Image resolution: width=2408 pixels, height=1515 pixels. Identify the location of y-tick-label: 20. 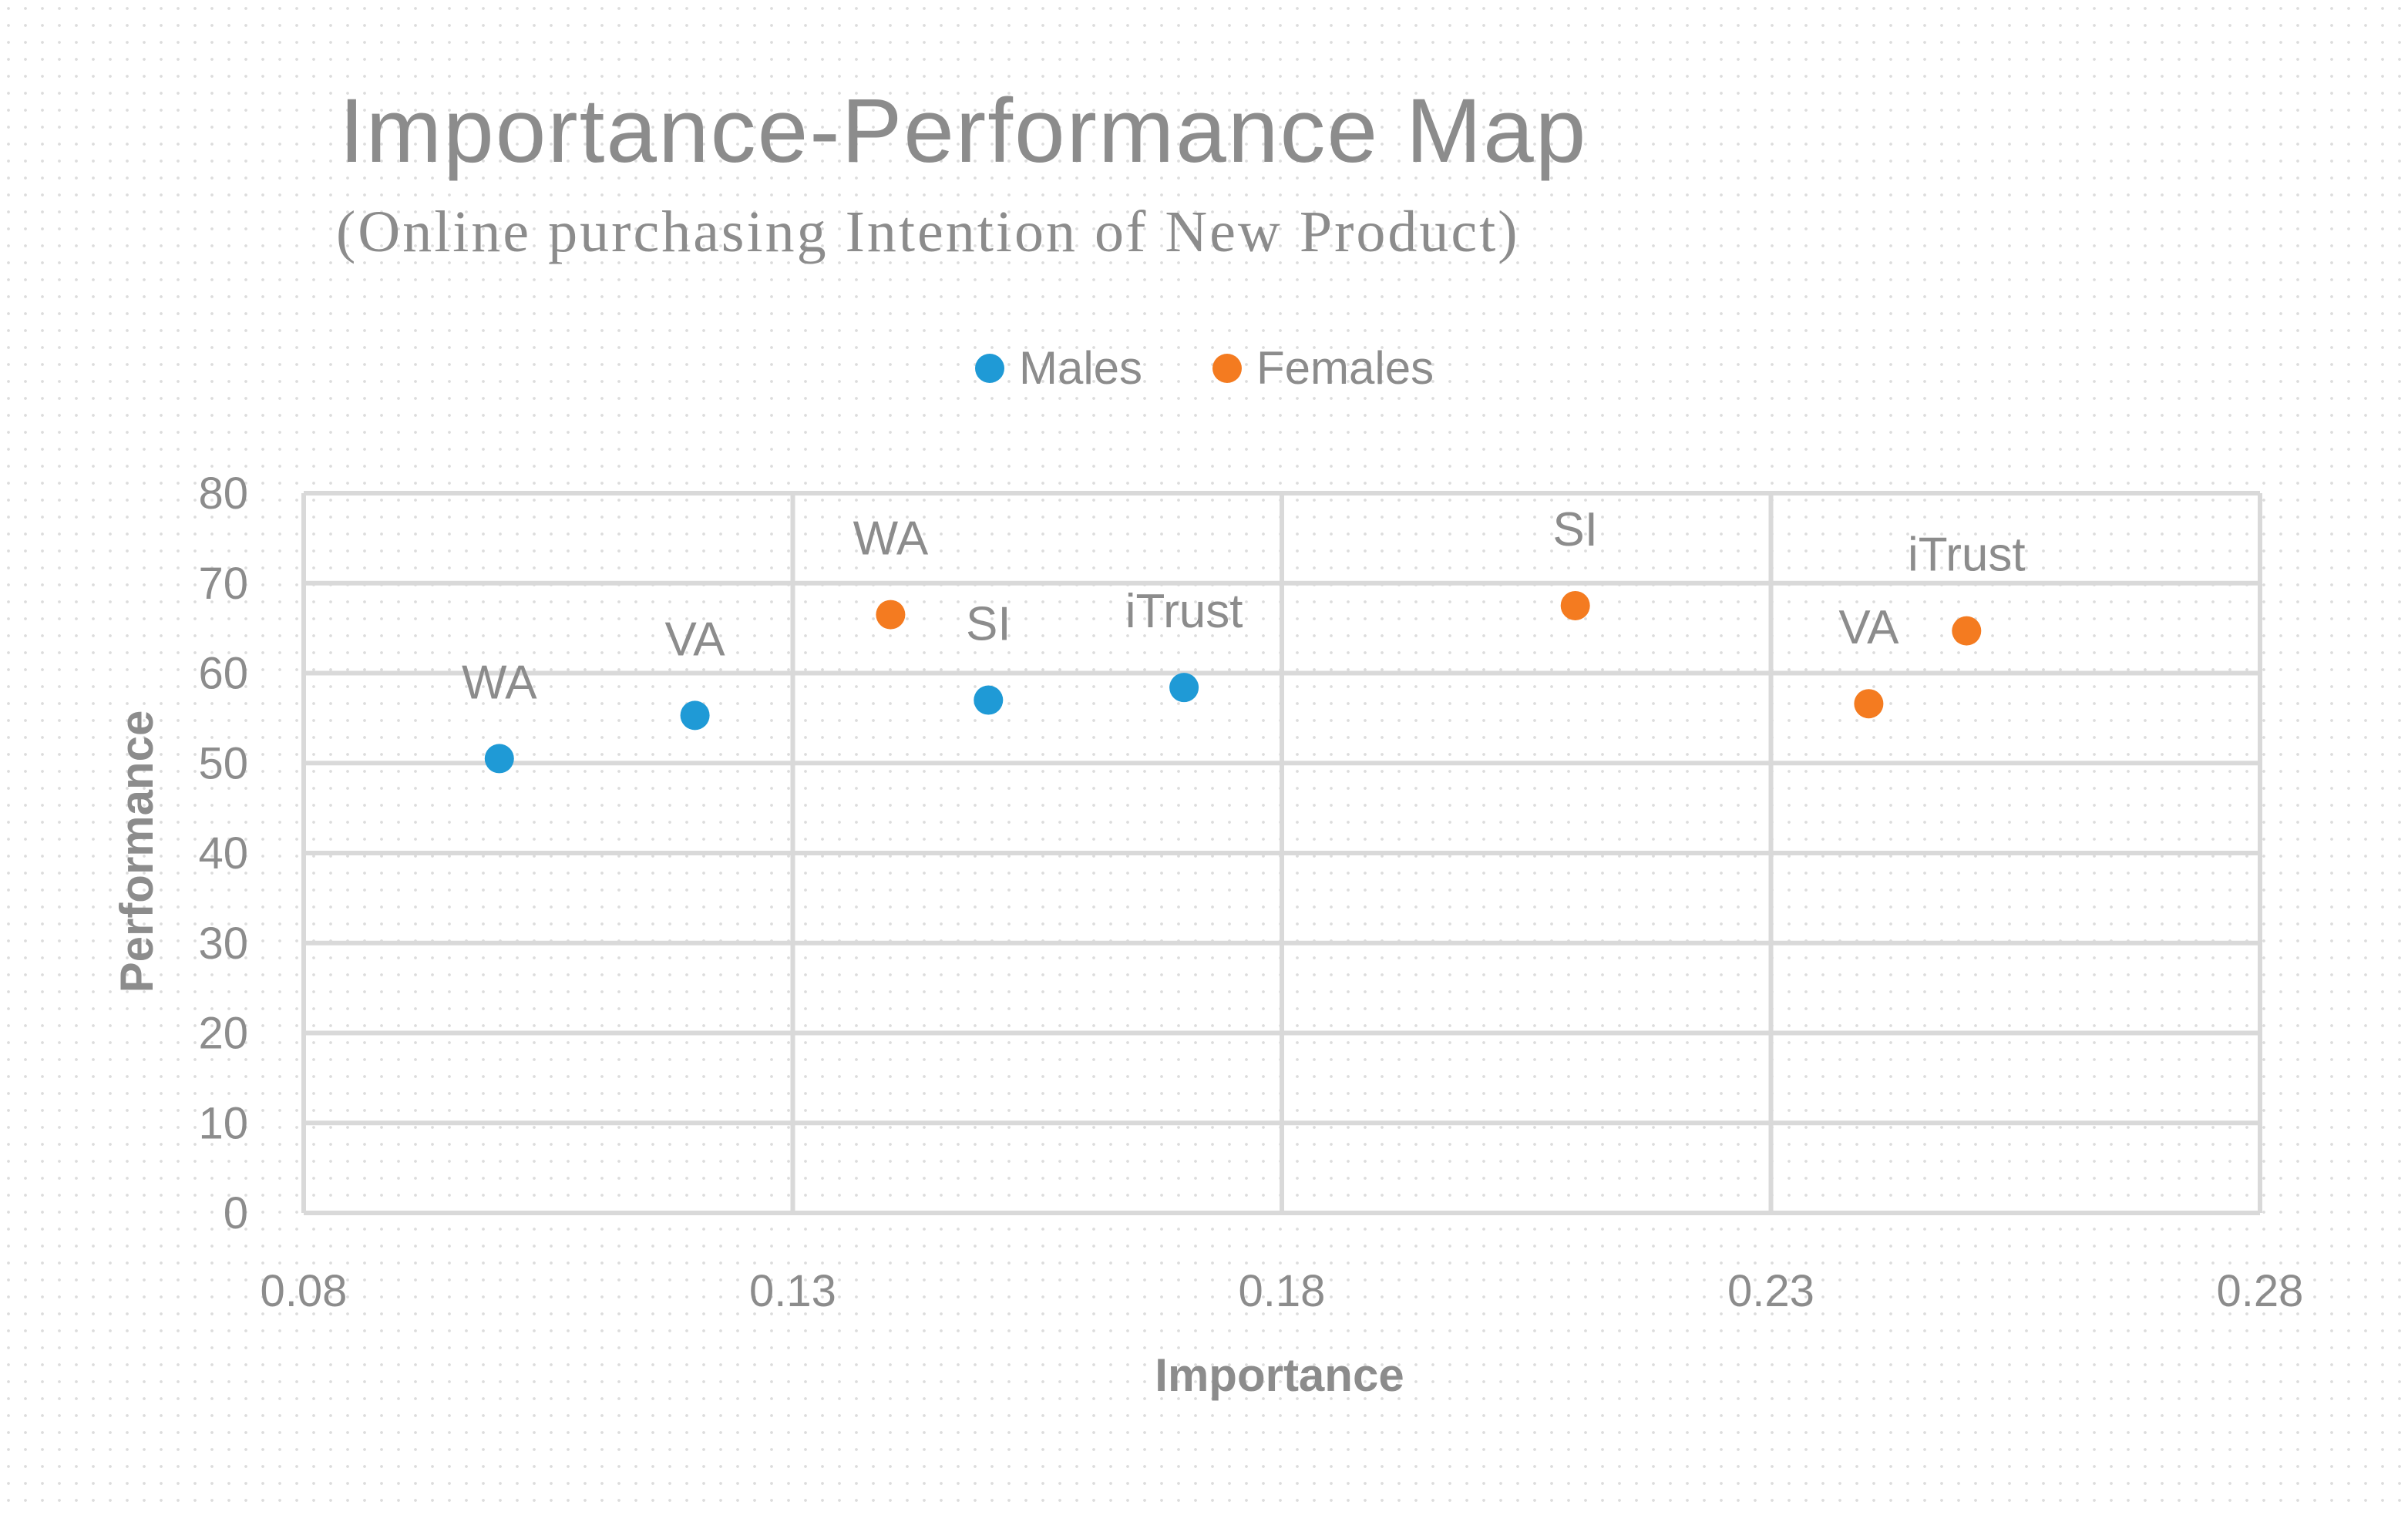
(223, 1034).